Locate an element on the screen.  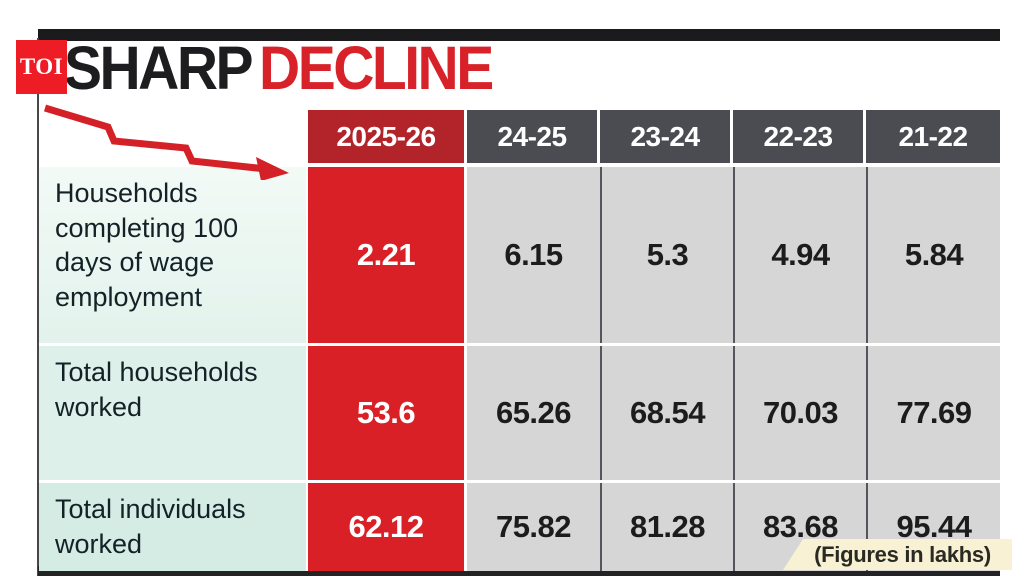
value-cell: 4.94 is located at coordinates (799, 255).